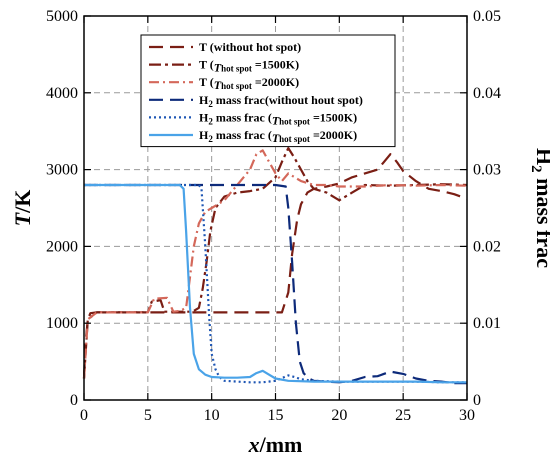  What do you see at coordinates (249, 83) in the screenshot?
I see `legend-label-t_2000: T (Thot spot =2000K)` at bounding box center [249, 83].